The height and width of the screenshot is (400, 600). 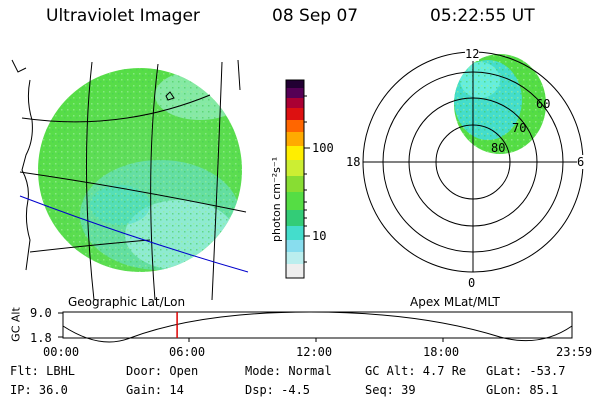 What do you see at coordinates (519, 128) in the screenshot?
I see `mlat-label-70: 70` at bounding box center [519, 128].